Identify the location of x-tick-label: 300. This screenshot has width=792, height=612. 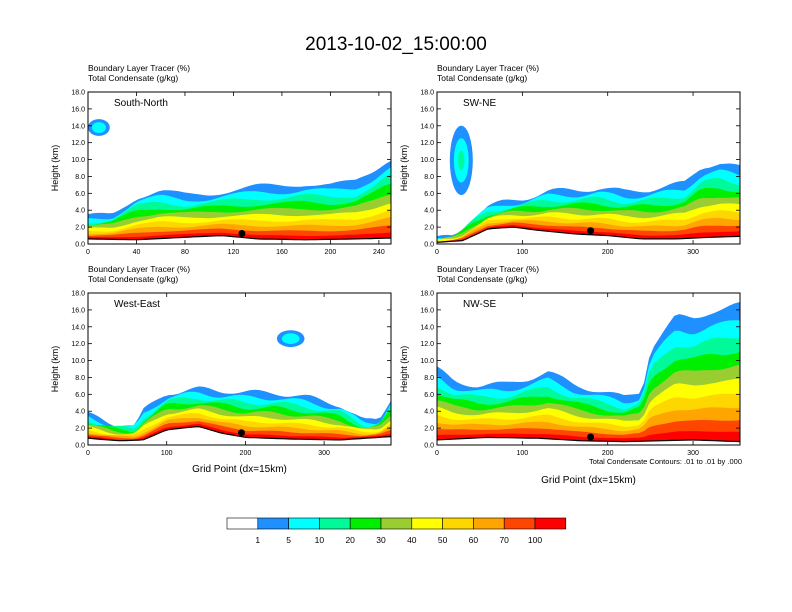
(693, 453).